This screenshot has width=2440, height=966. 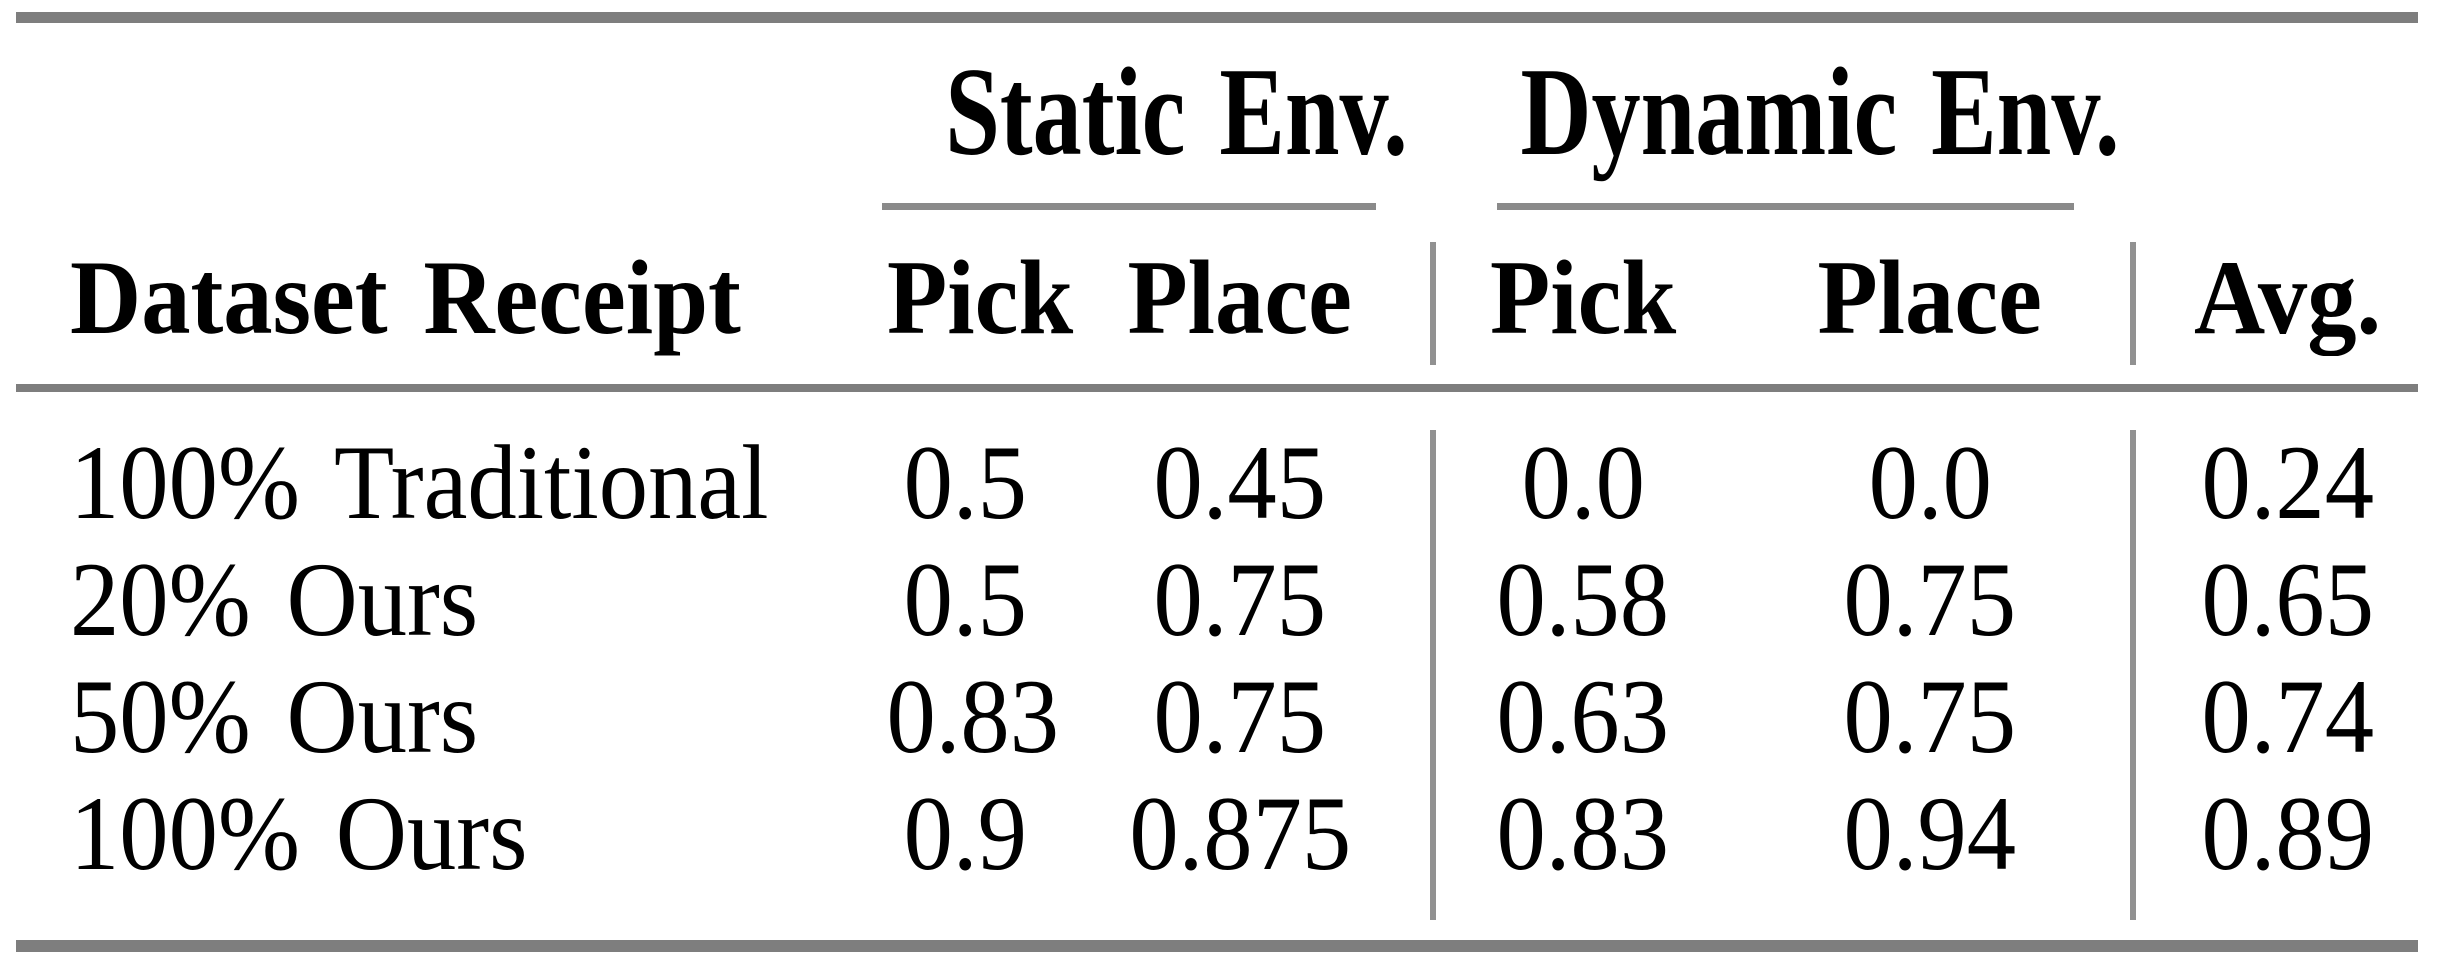 I want to click on table-row: 100% Ours 0.9 0.875 0.83 0.94 0.89, so click(x=1220, y=833).